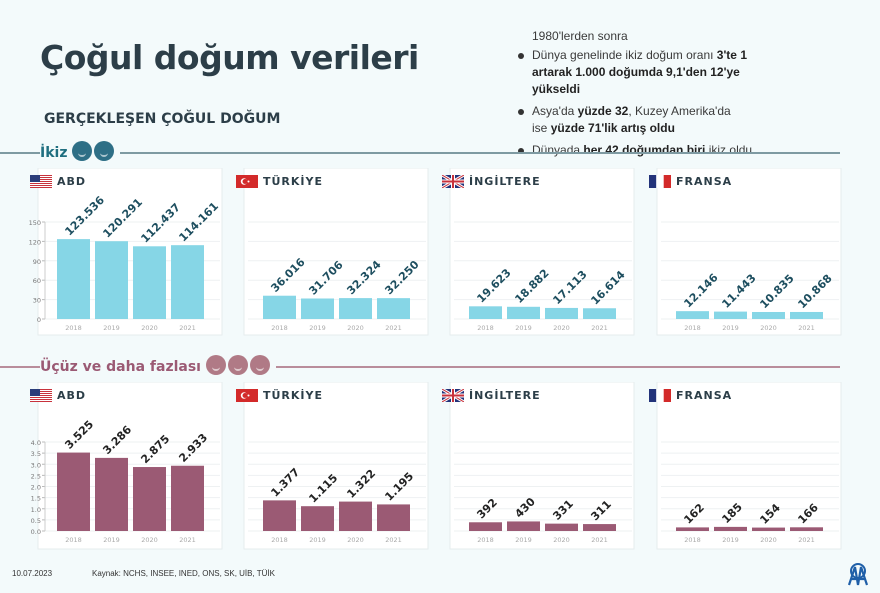  I want to click on y-tick-label: 0.0, so click(36, 532).